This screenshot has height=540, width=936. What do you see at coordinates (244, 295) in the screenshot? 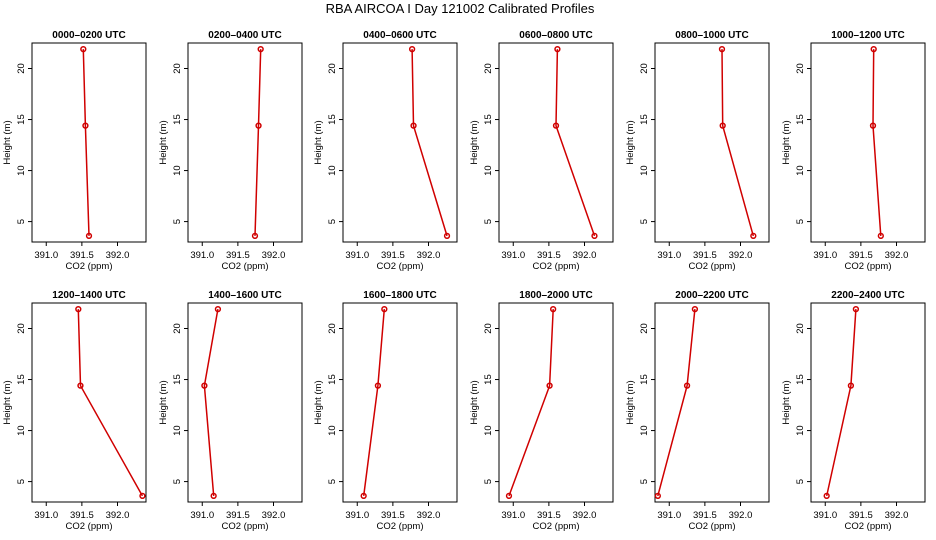
I see `panel-title: 1400–1600 UTC` at bounding box center [244, 295].